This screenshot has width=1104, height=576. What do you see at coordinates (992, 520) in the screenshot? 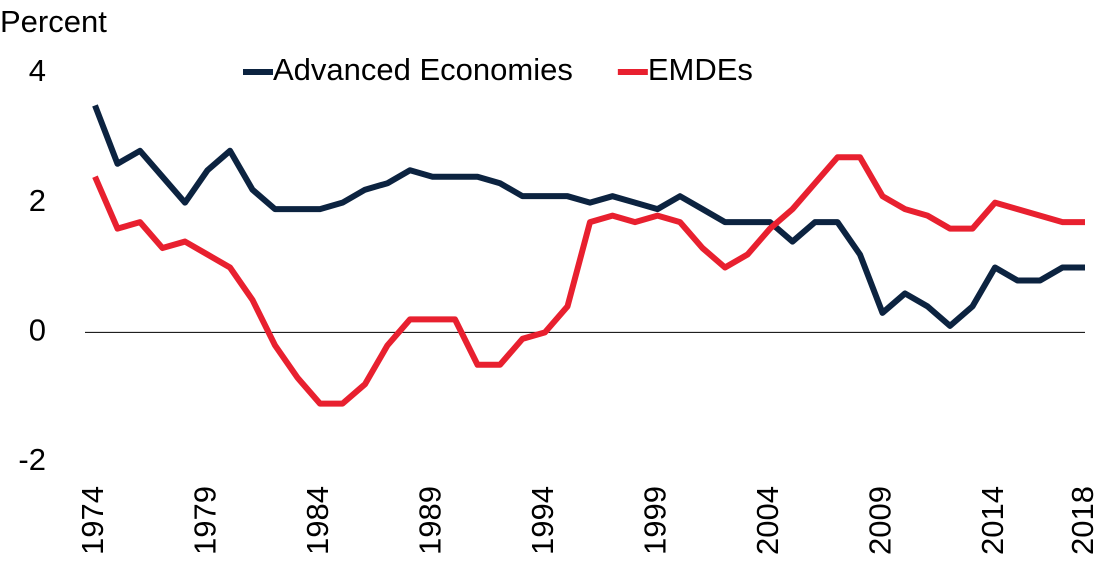
I see `x-tick-label: 2014` at bounding box center [992, 520].